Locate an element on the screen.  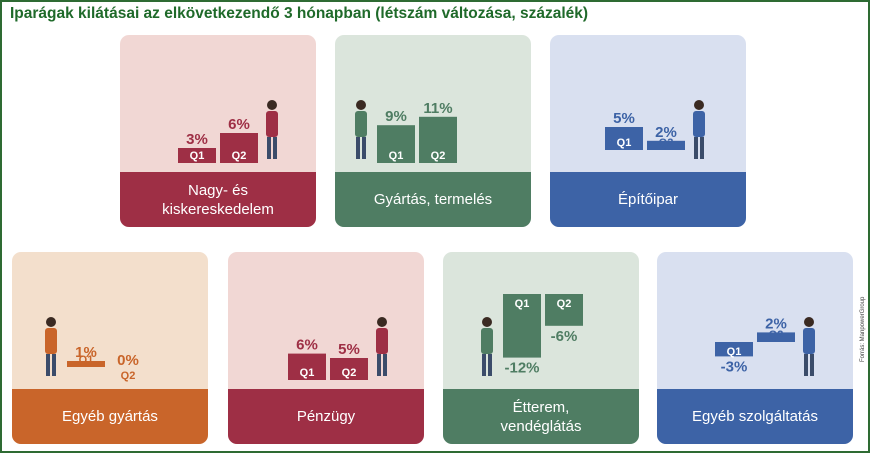
bar-plot: Q1 3% Q2 6% is located at coordinates (228, 131).